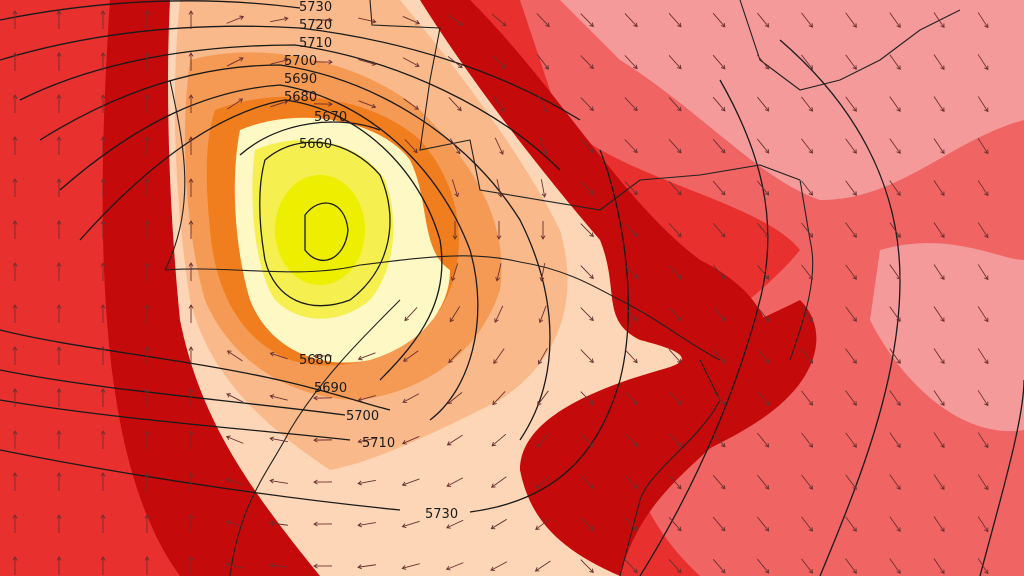 This screenshot has height=576, width=1024. What do you see at coordinates (315, 25) in the screenshot?
I see `contour-label: 5720` at bounding box center [315, 25].